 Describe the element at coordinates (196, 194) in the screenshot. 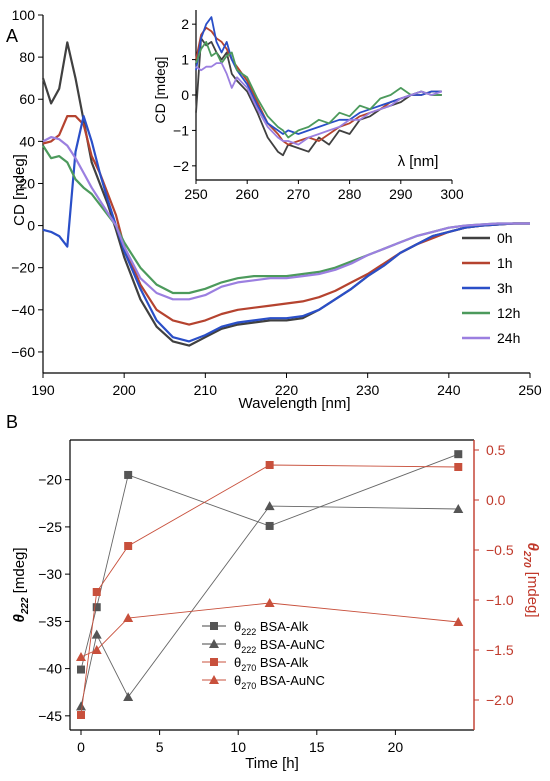

I see `inset-x-tick-label: 250` at that location.